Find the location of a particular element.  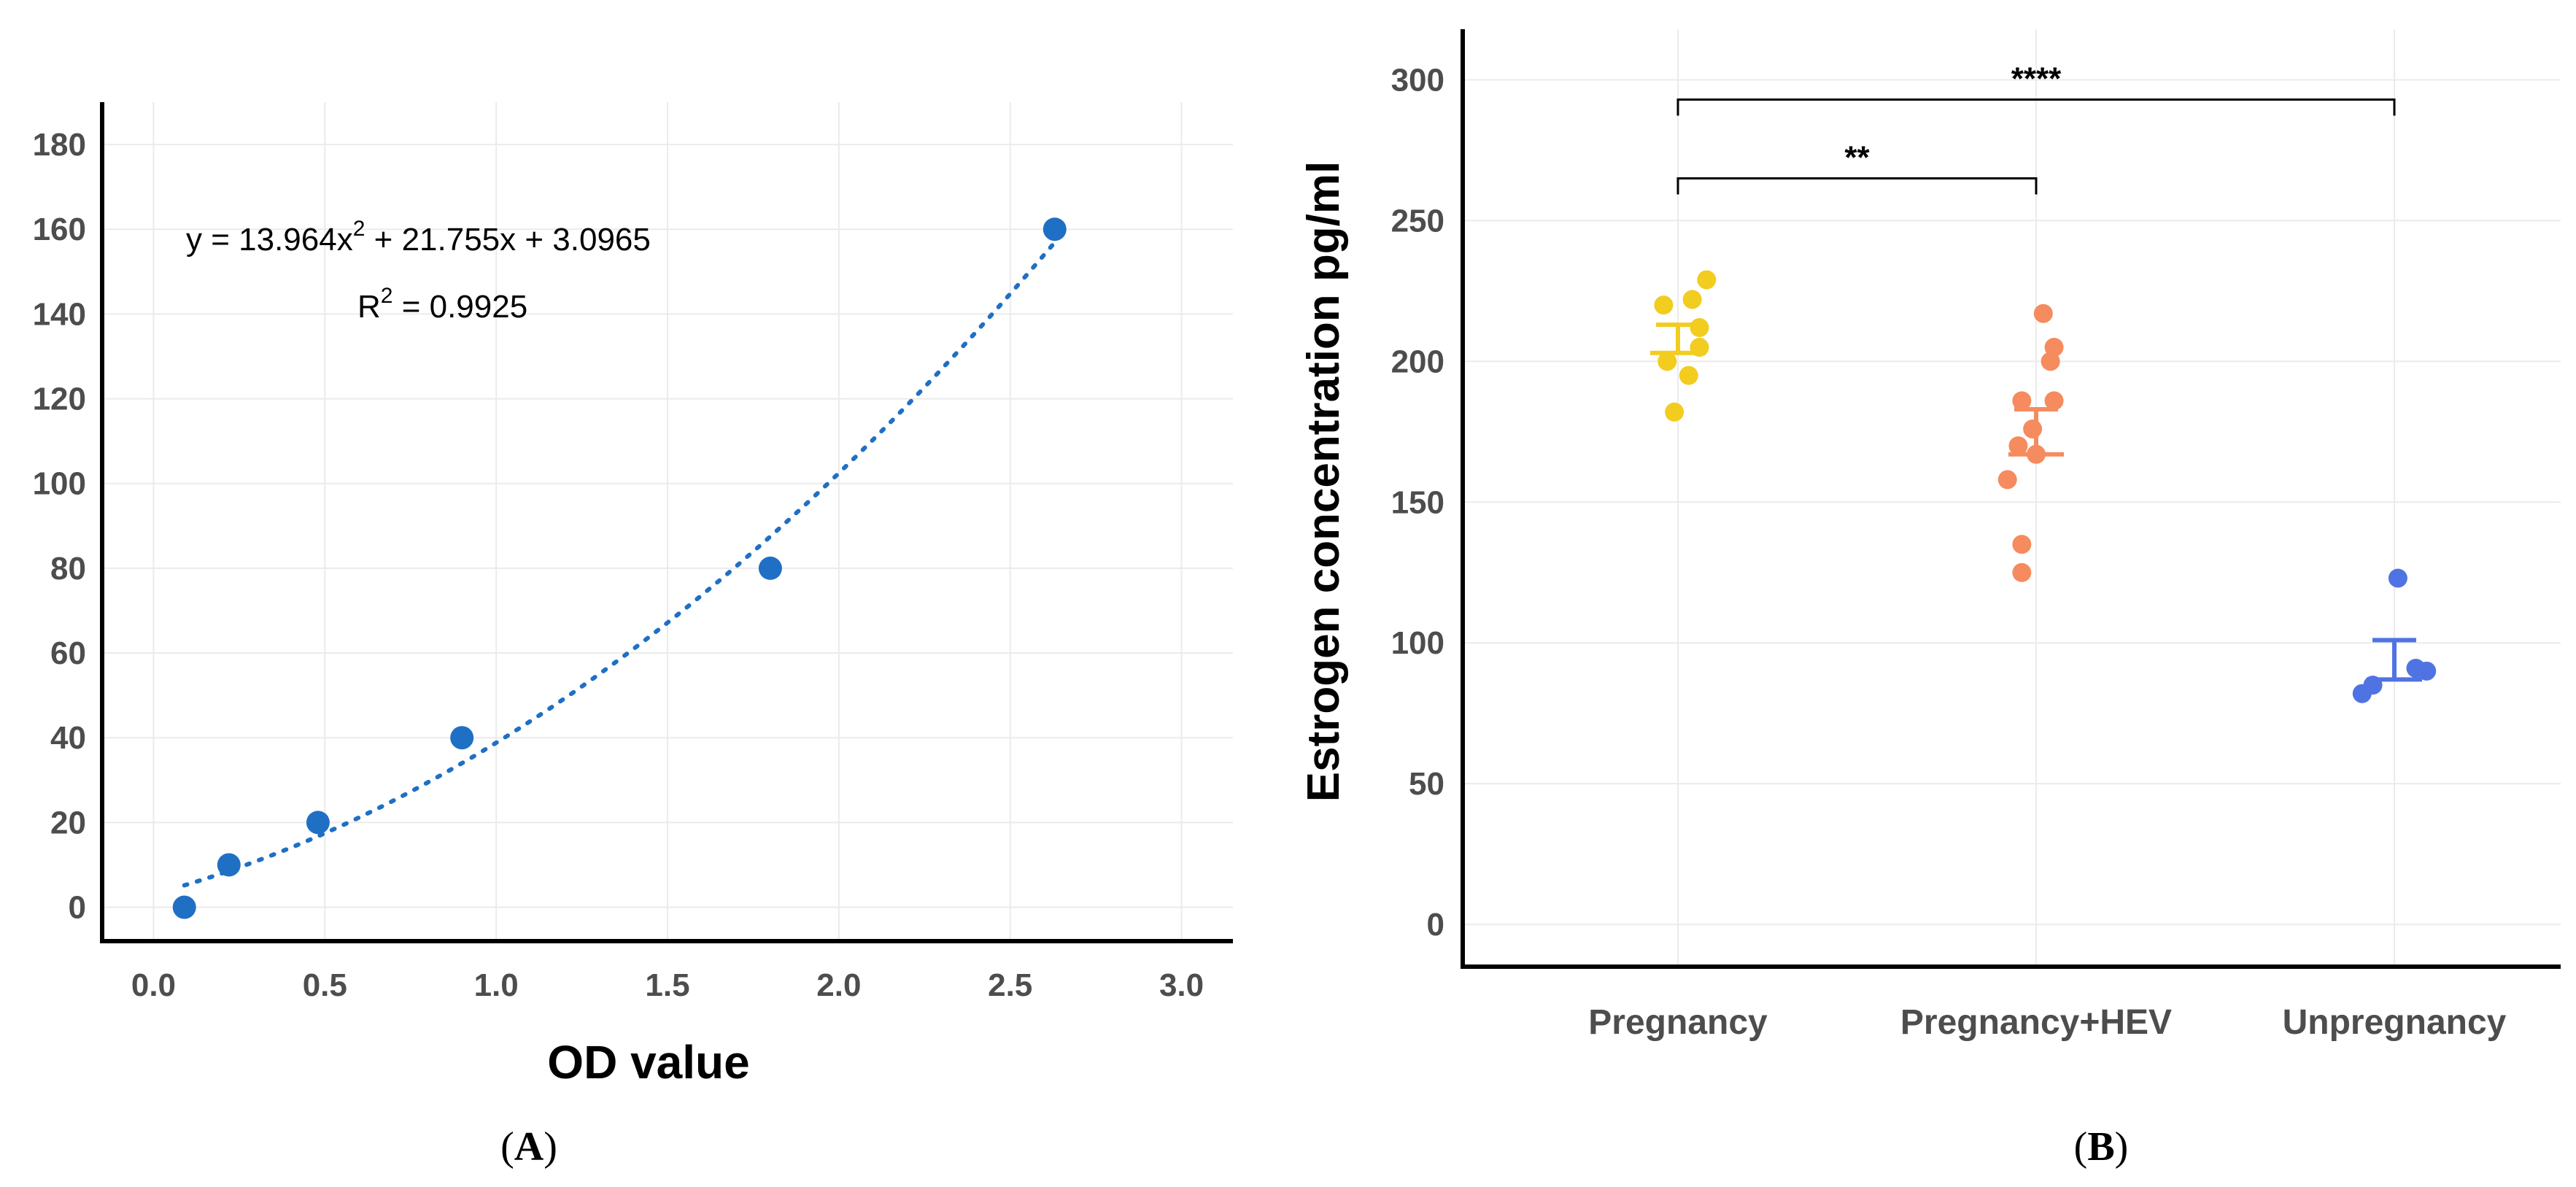

y-tick-label: 250 is located at coordinates (1417, 221).